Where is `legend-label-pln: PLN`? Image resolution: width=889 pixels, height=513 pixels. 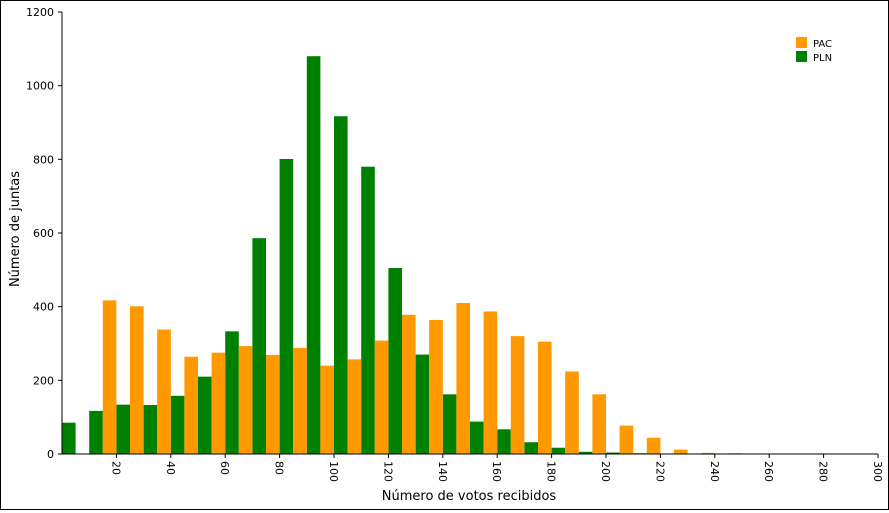
legend-label-pln: PLN is located at coordinates (822, 58).